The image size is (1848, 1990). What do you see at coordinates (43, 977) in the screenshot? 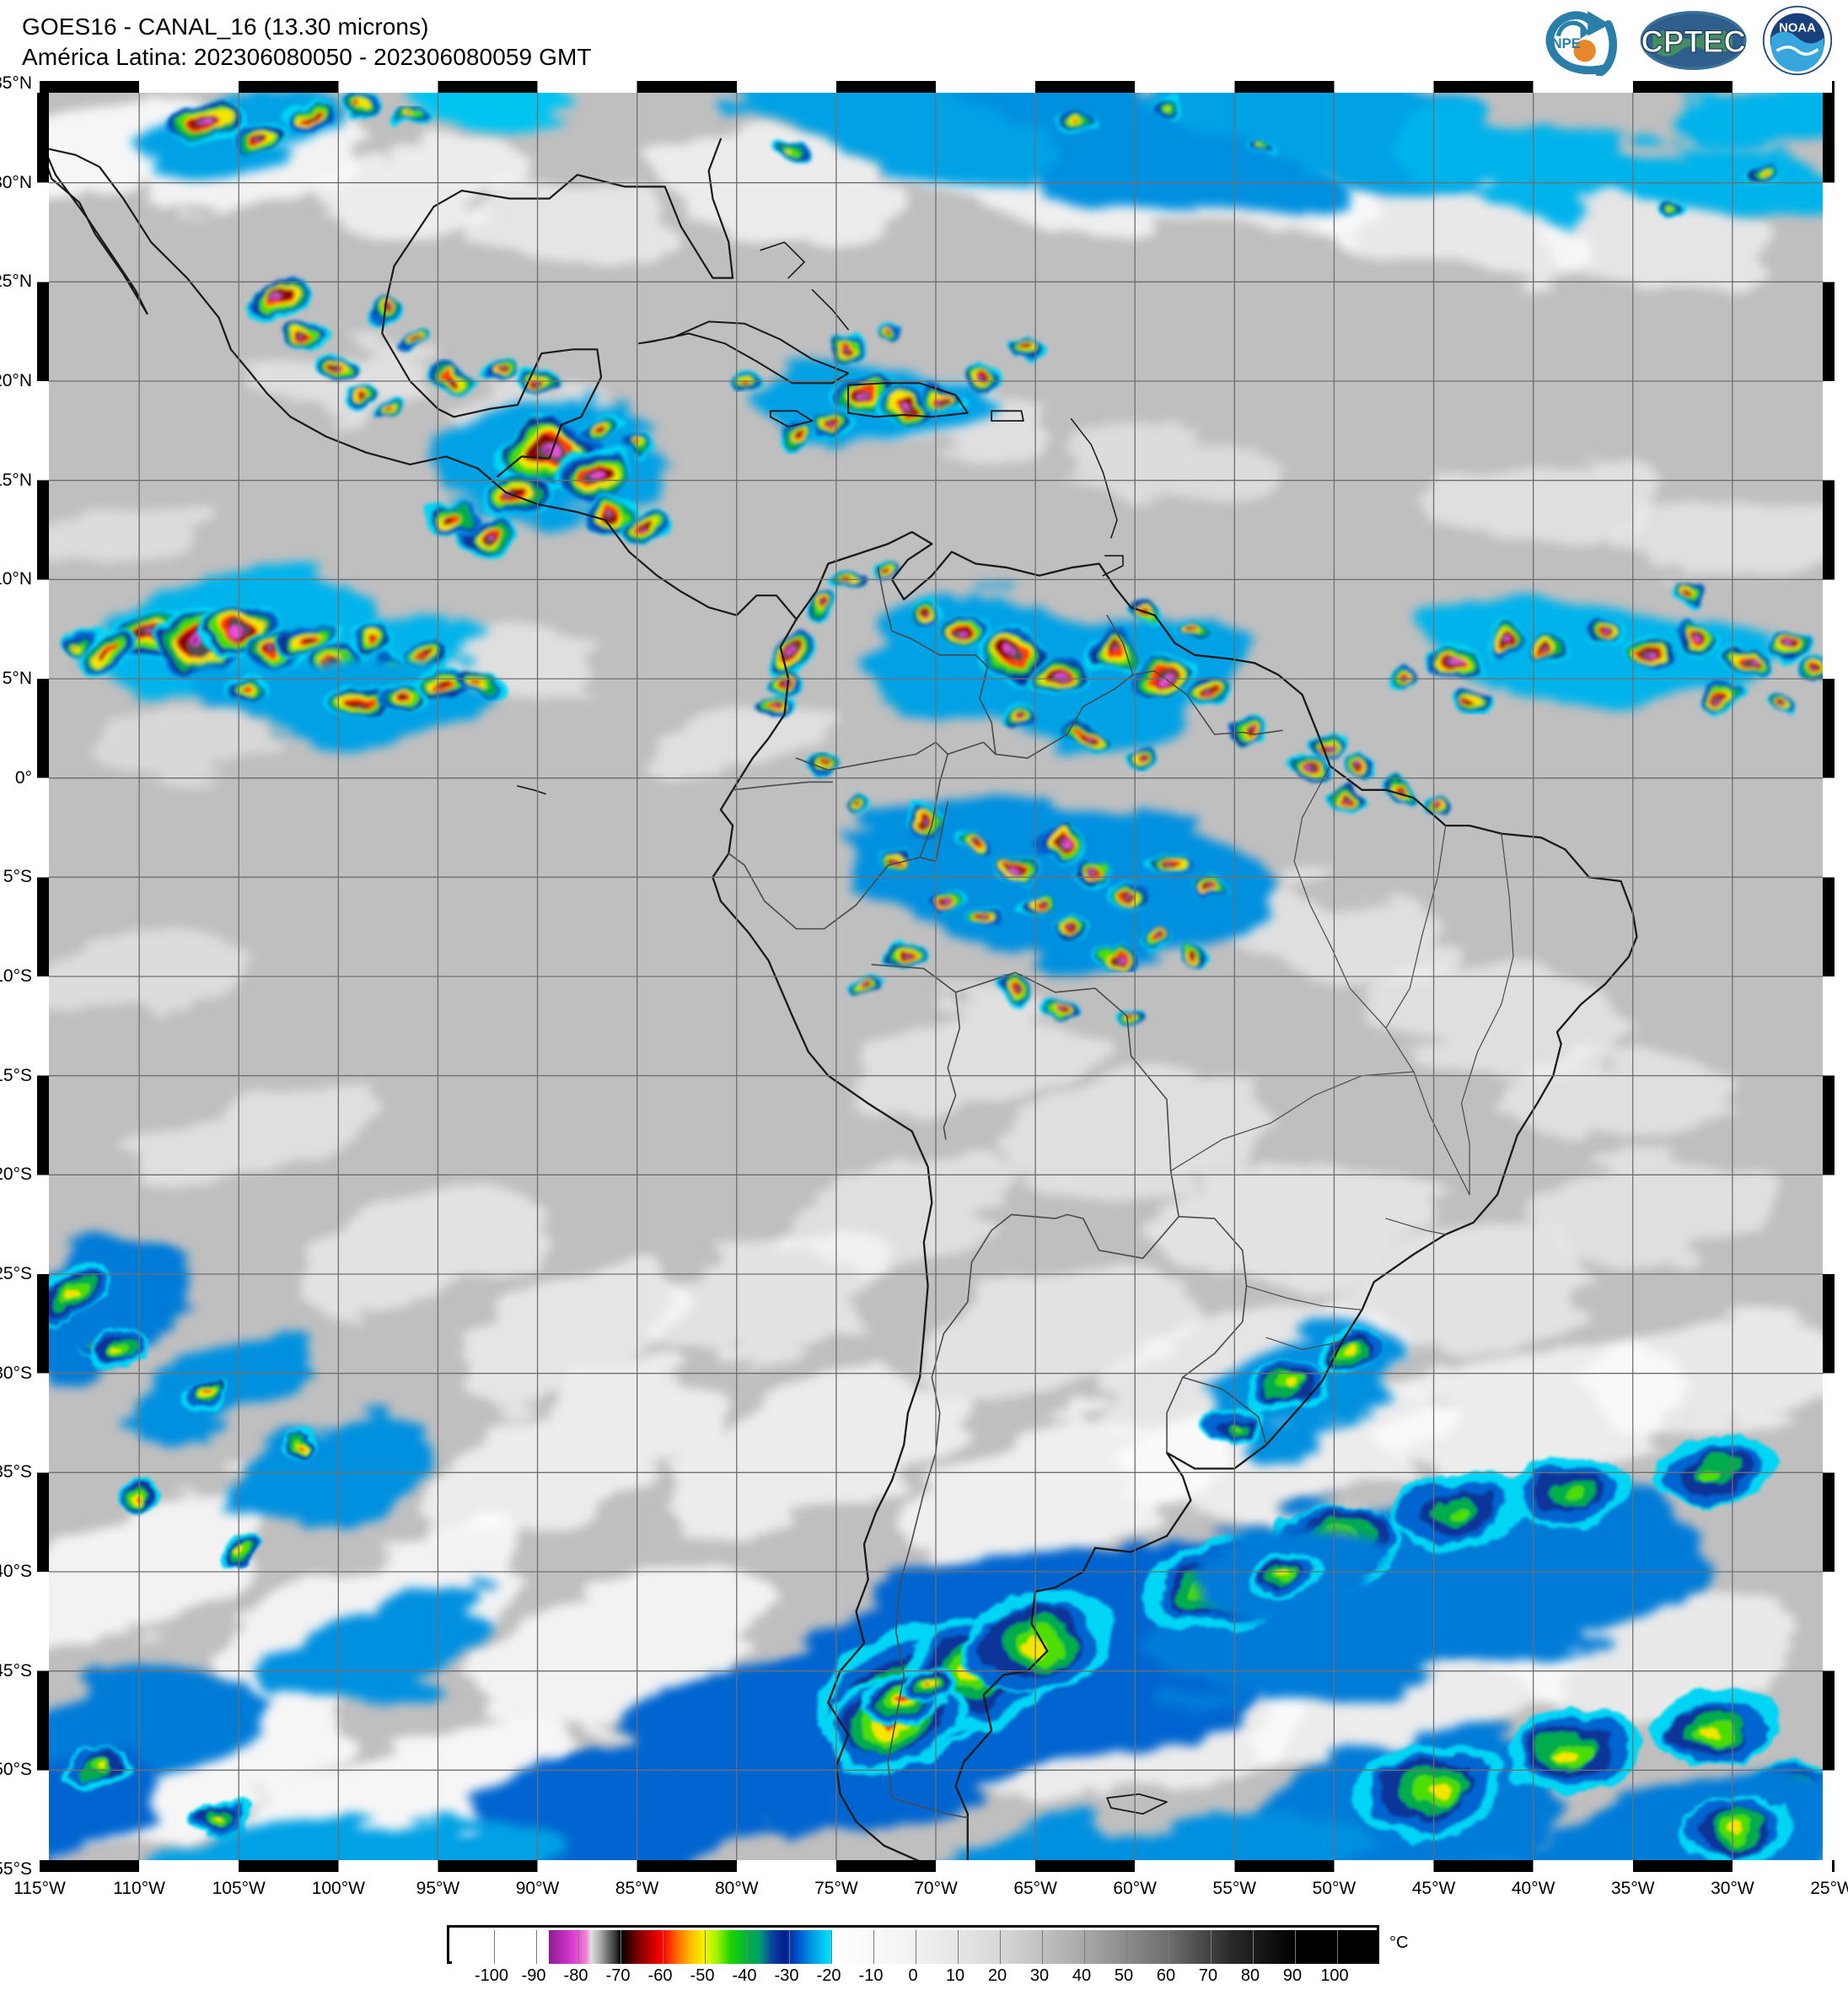
I see `frame-ticks-left` at bounding box center [43, 977].